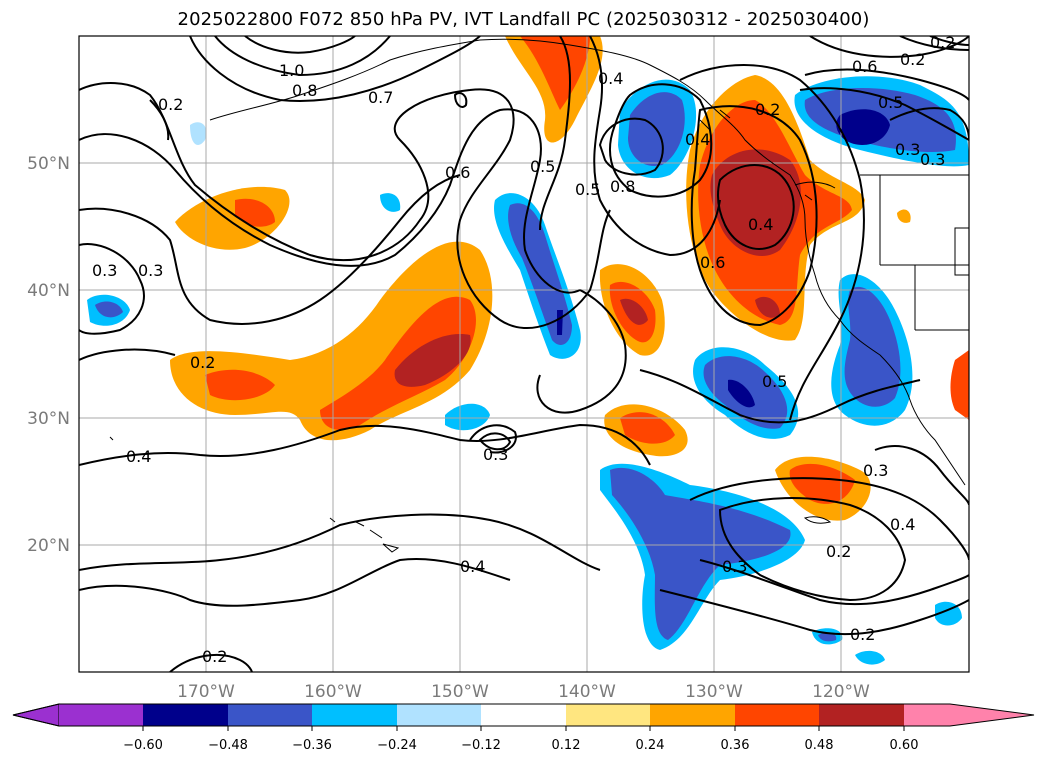  Describe the element at coordinates (735, 745) in the screenshot. I see `colorbar-tick-label: 0.36` at that location.